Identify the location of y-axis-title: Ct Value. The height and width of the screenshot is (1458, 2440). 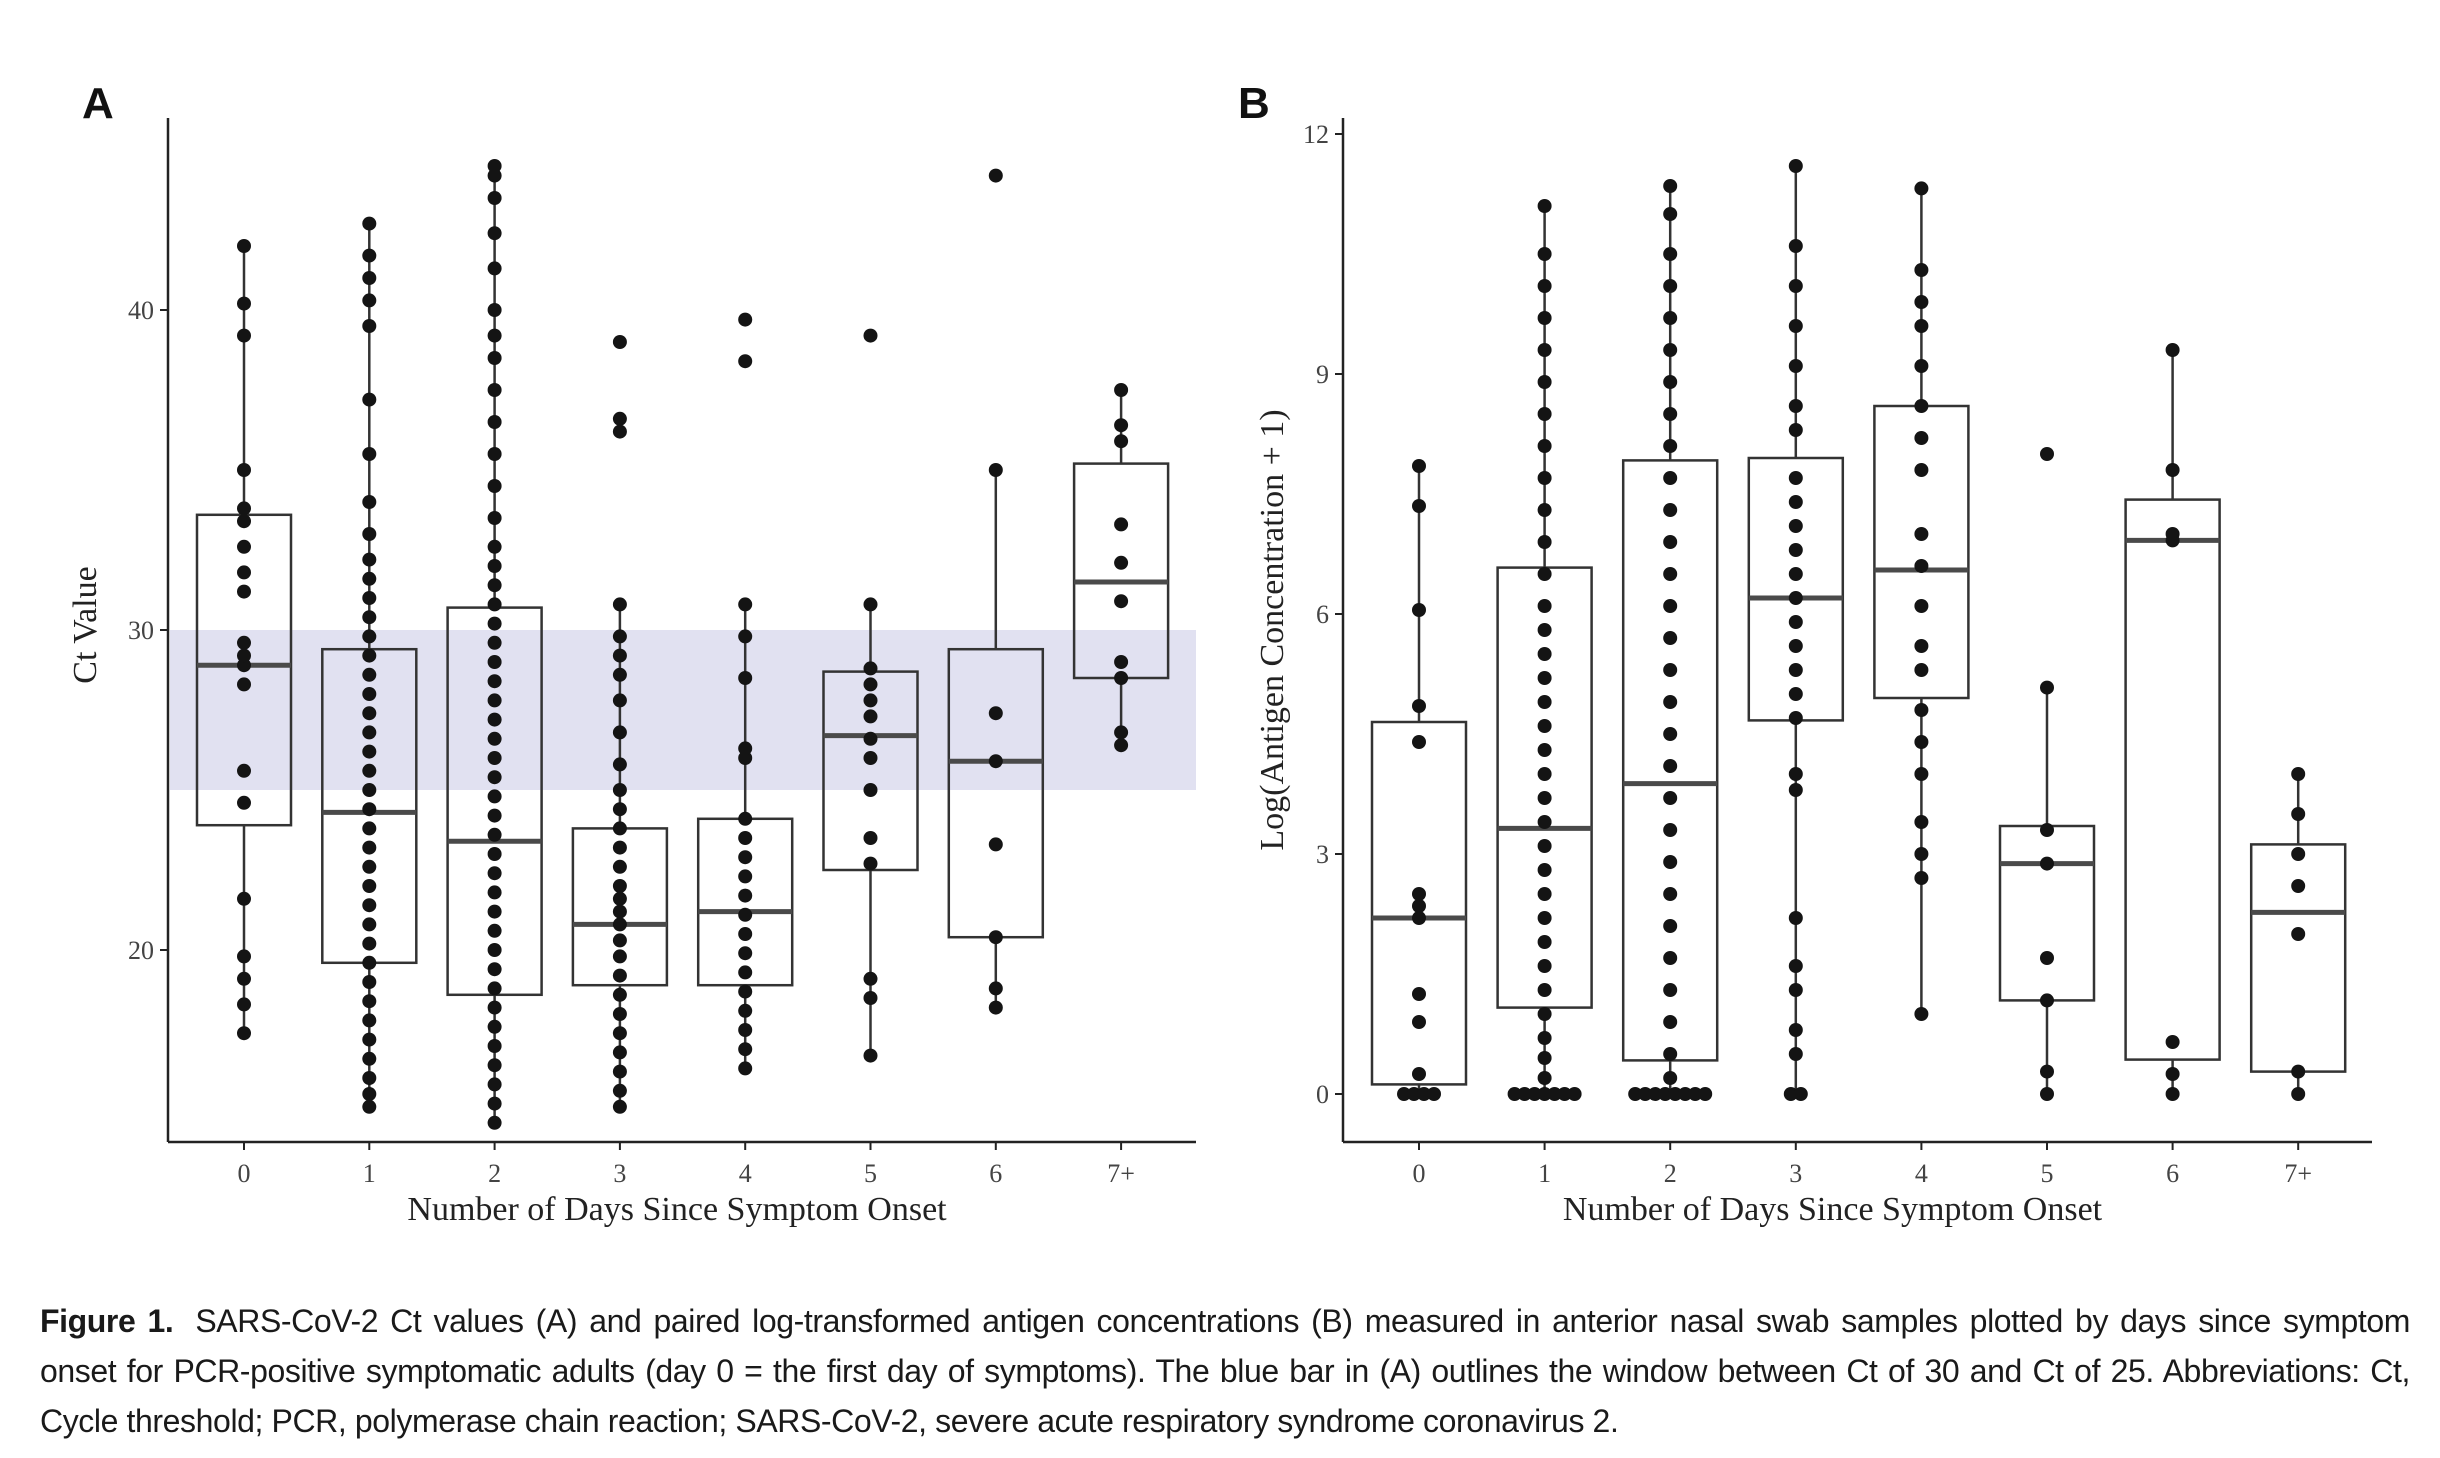
(85, 624).